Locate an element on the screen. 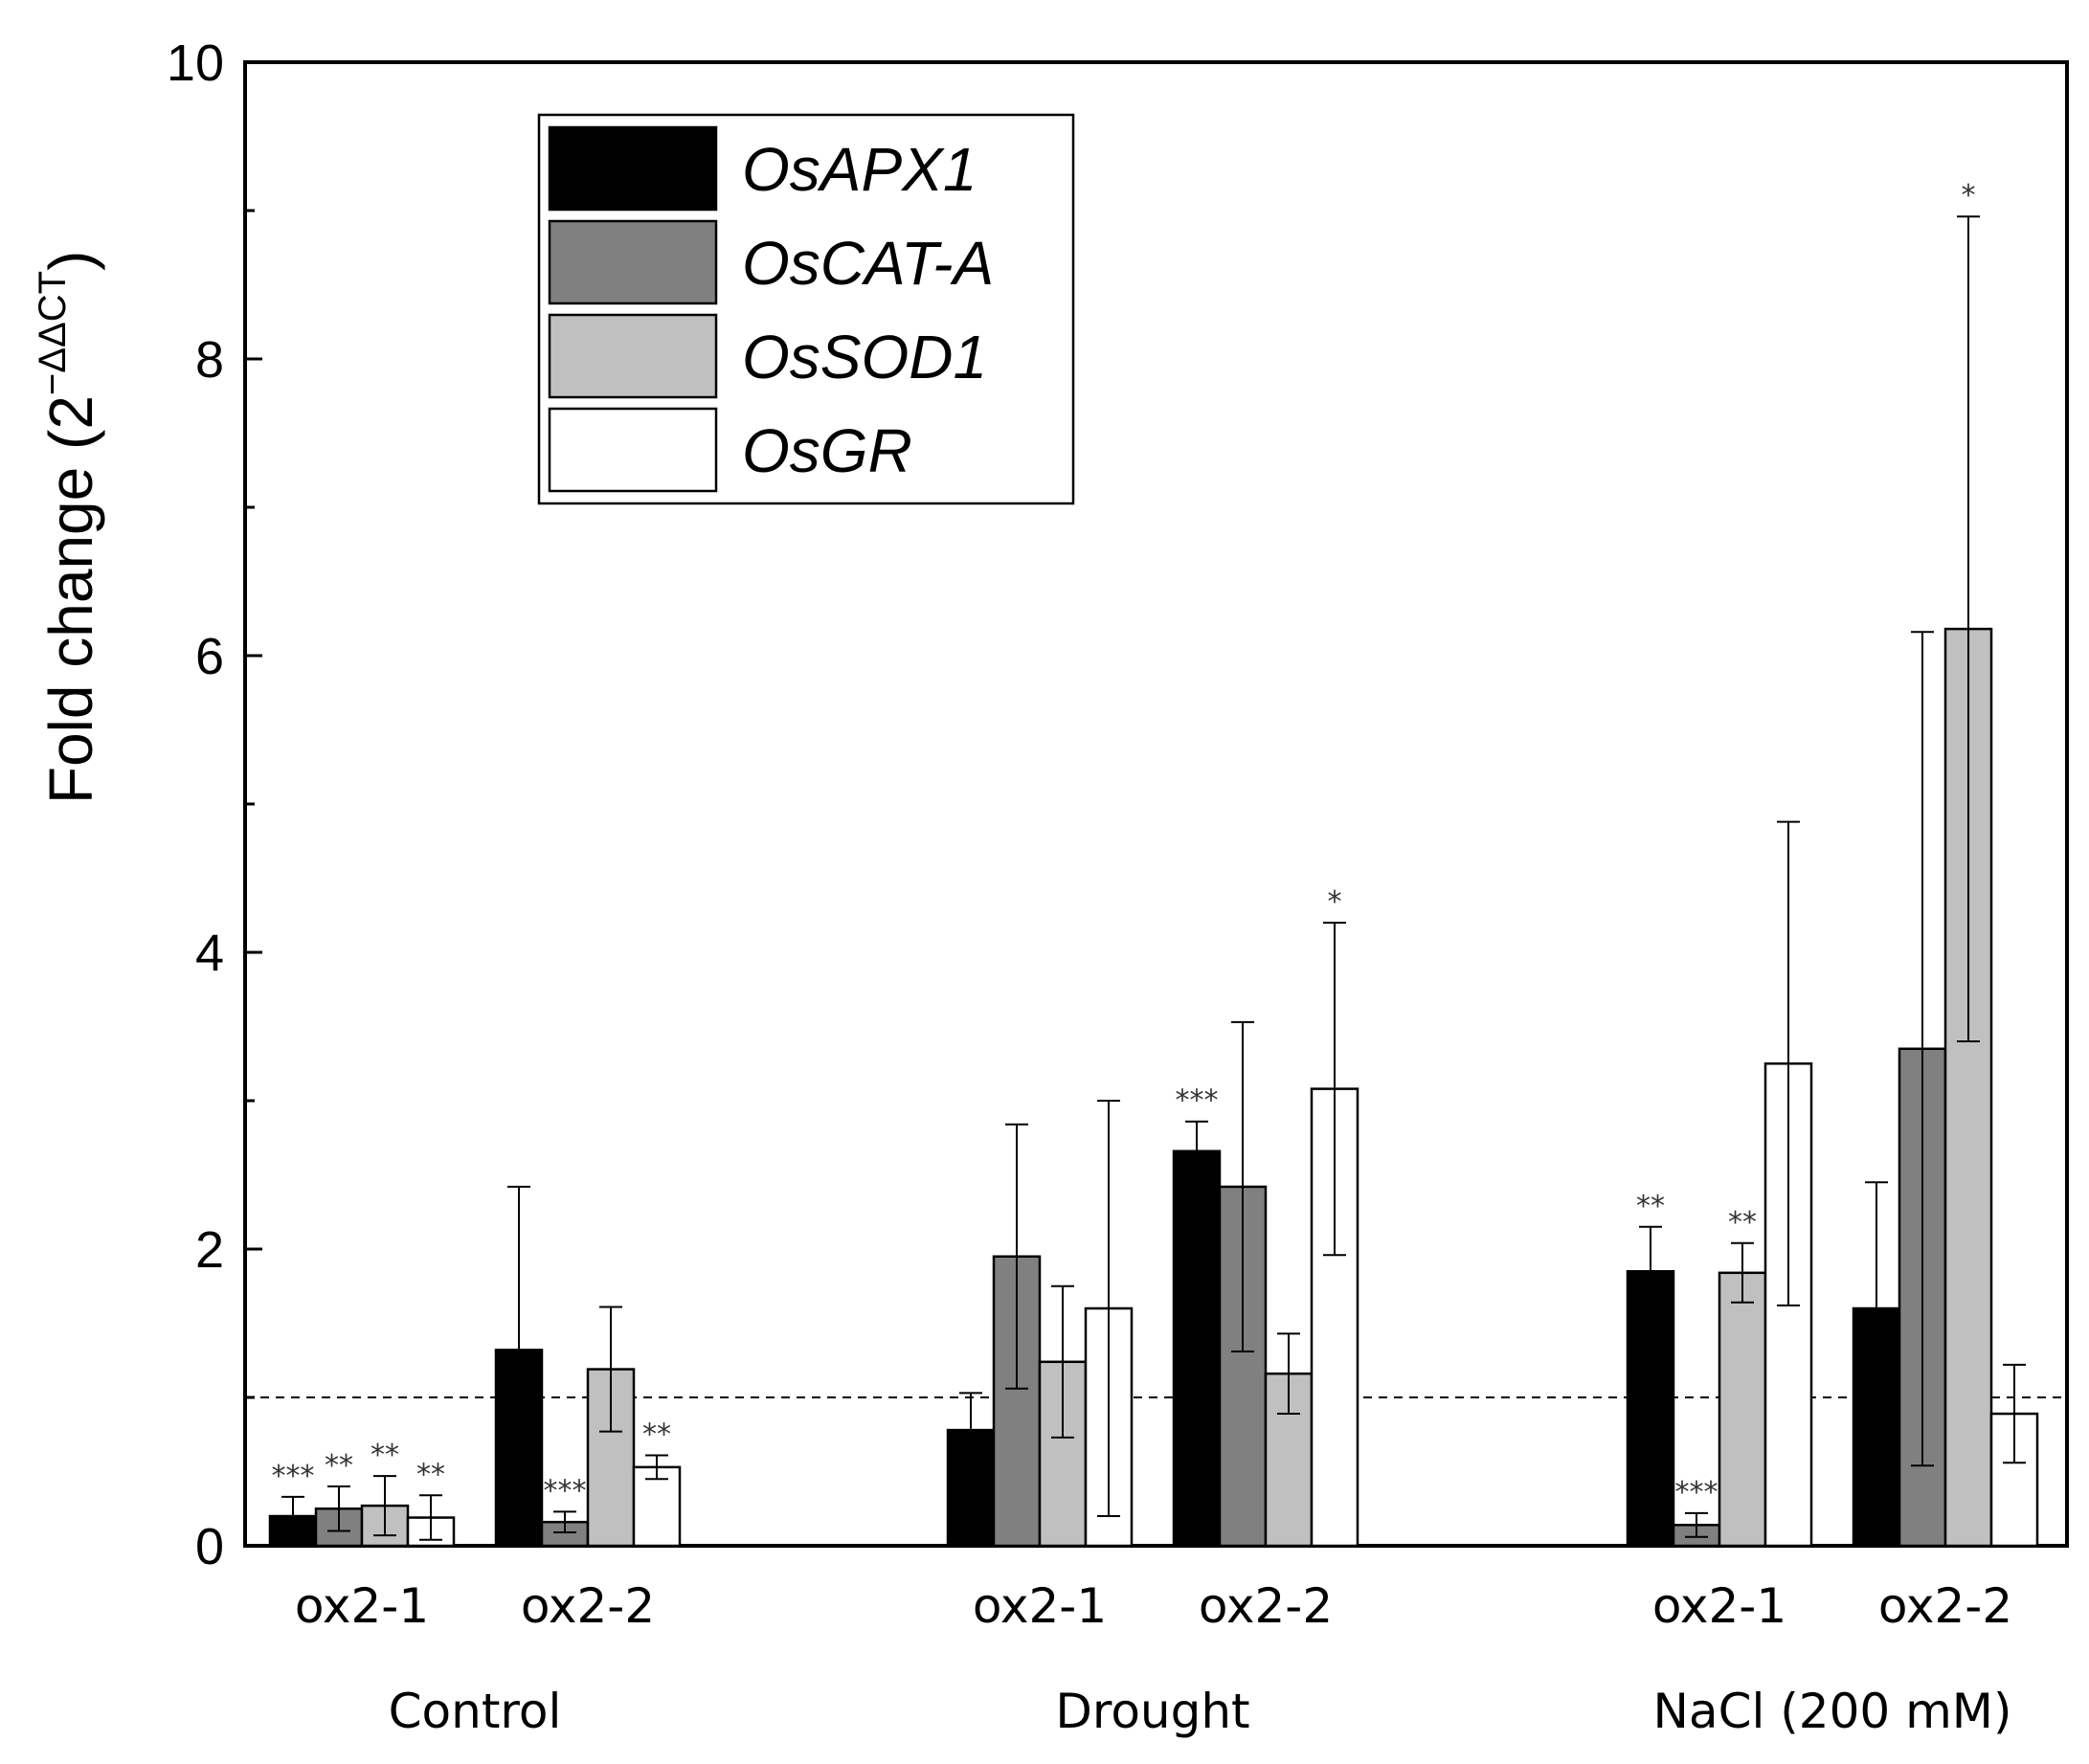 The image size is (2089, 1764). svg-text: Fold change (2−ΔΔCT) is located at coordinates (68, 527).